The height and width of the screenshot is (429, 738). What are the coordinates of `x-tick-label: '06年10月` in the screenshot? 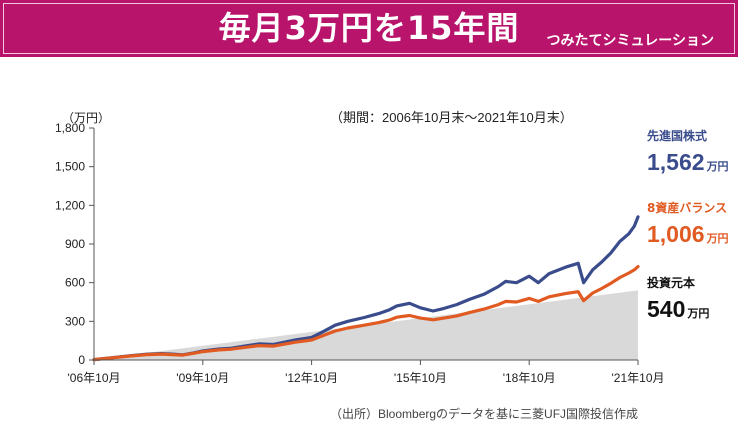 It's located at (94, 378).